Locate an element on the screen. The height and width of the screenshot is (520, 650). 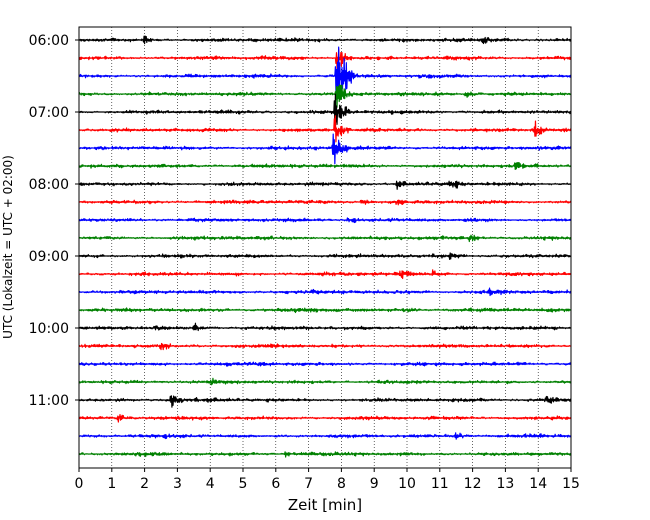
x-tick-label: 5 is located at coordinates (243, 484).